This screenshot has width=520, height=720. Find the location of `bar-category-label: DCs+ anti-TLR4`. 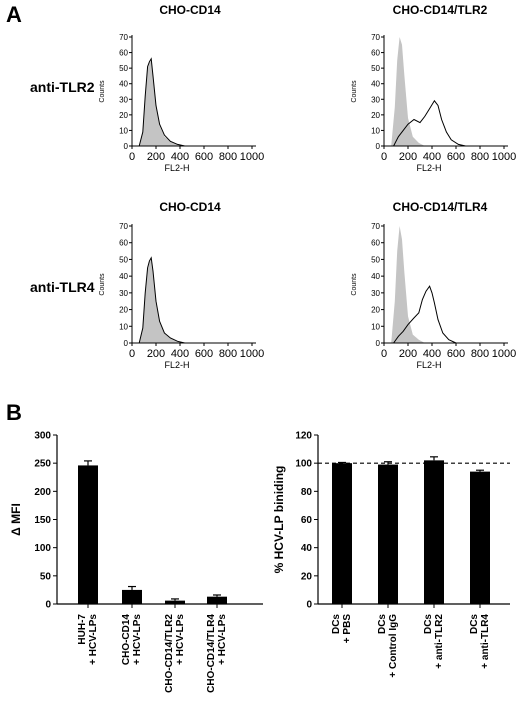

bar-category-label: DCs+ anti-TLR4 is located at coordinates (480, 641).